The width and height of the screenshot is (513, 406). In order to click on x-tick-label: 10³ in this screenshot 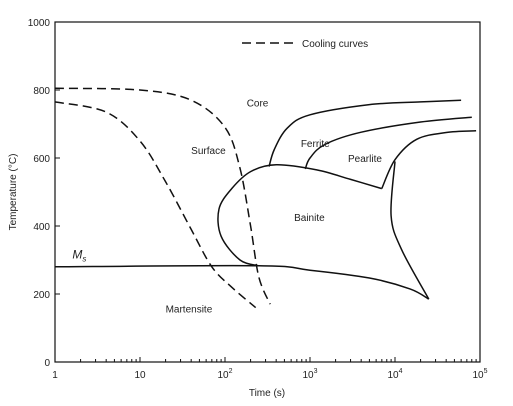, I will do `click(309, 374)`.